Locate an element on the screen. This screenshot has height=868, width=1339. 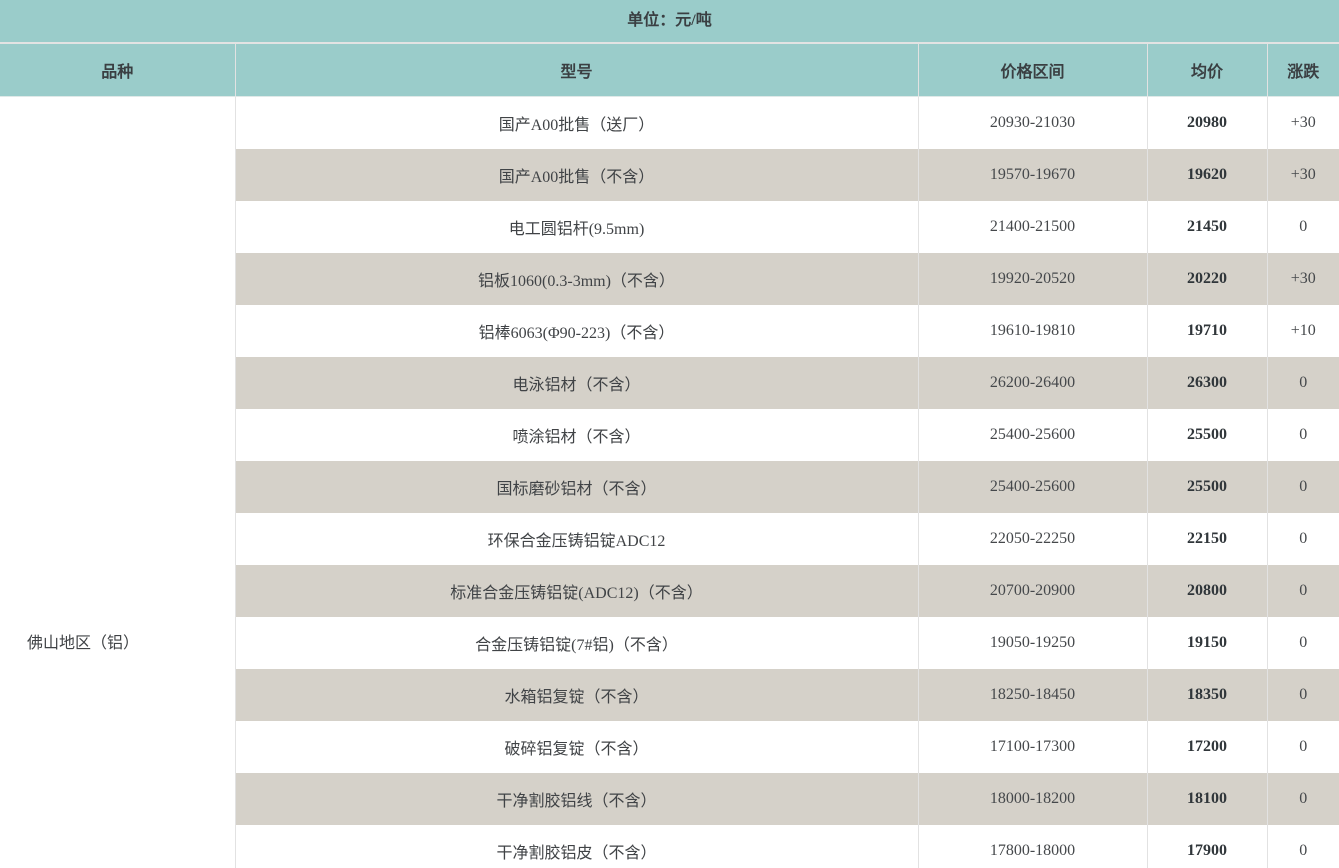
range-cell: 21400-21500 is located at coordinates (1033, 227).